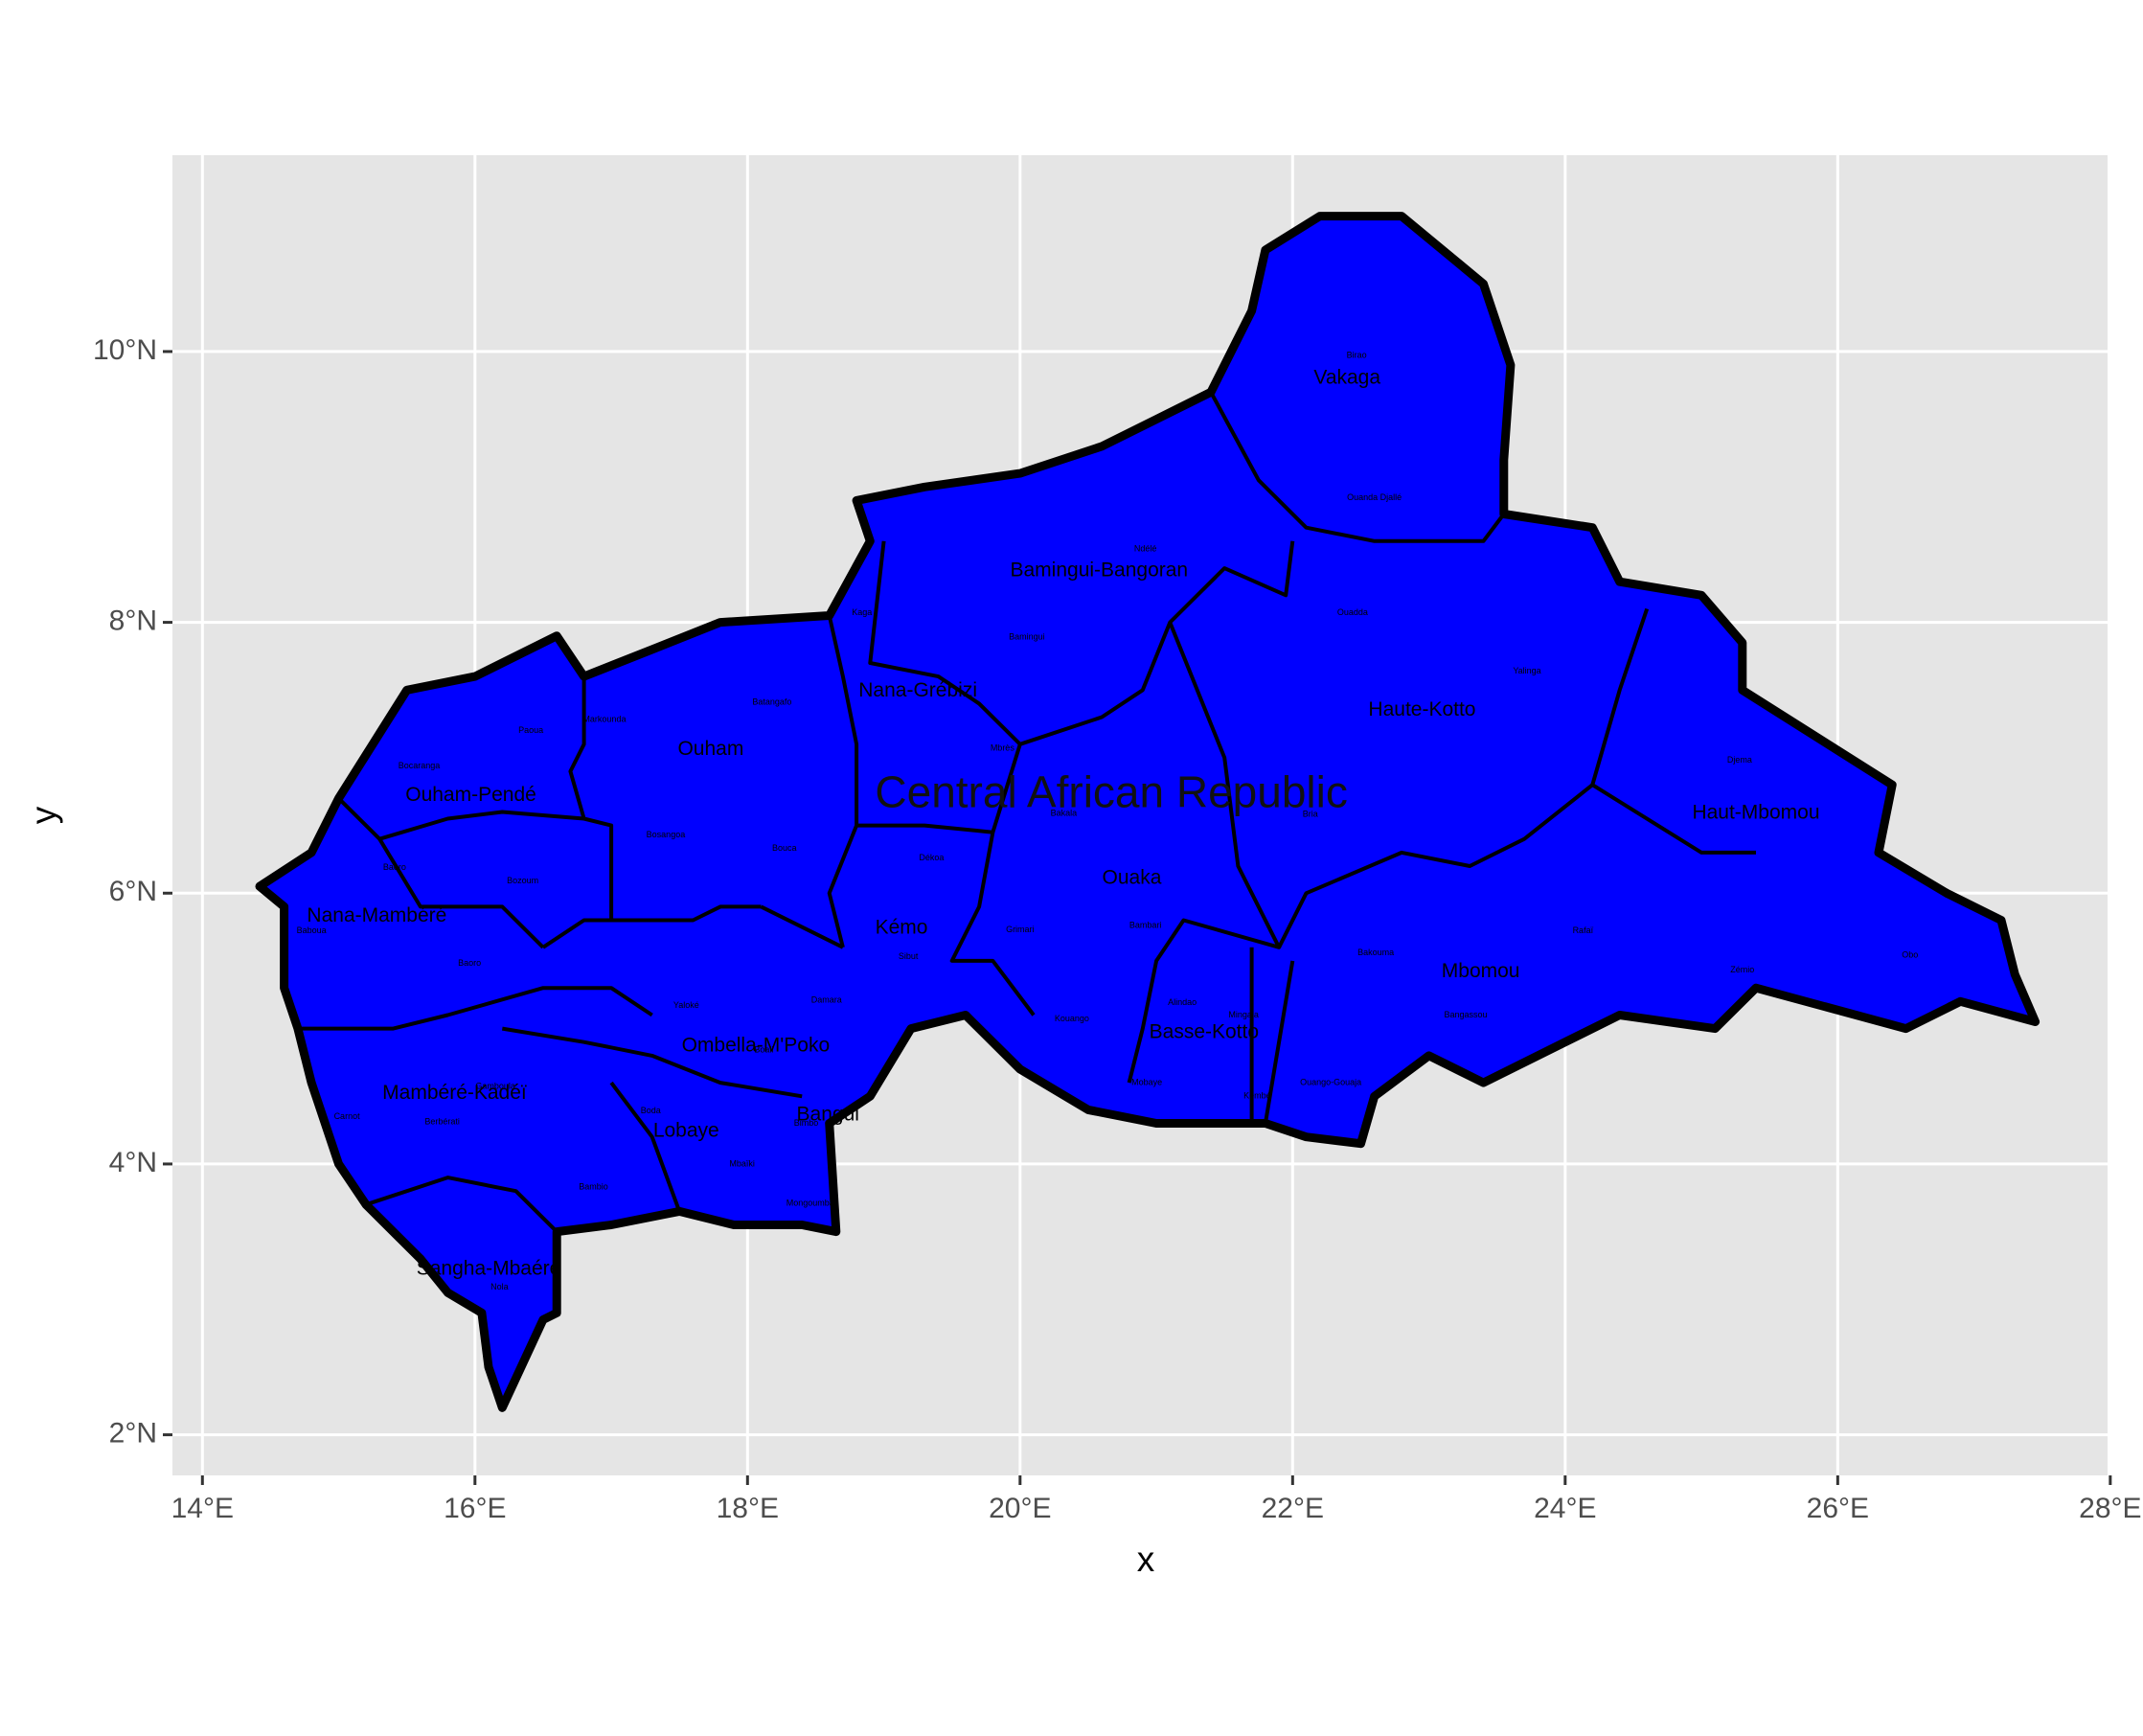  What do you see at coordinates (489, 1269) in the screenshot?
I see `region-label: Sangha-Mbaéré` at bounding box center [489, 1269].